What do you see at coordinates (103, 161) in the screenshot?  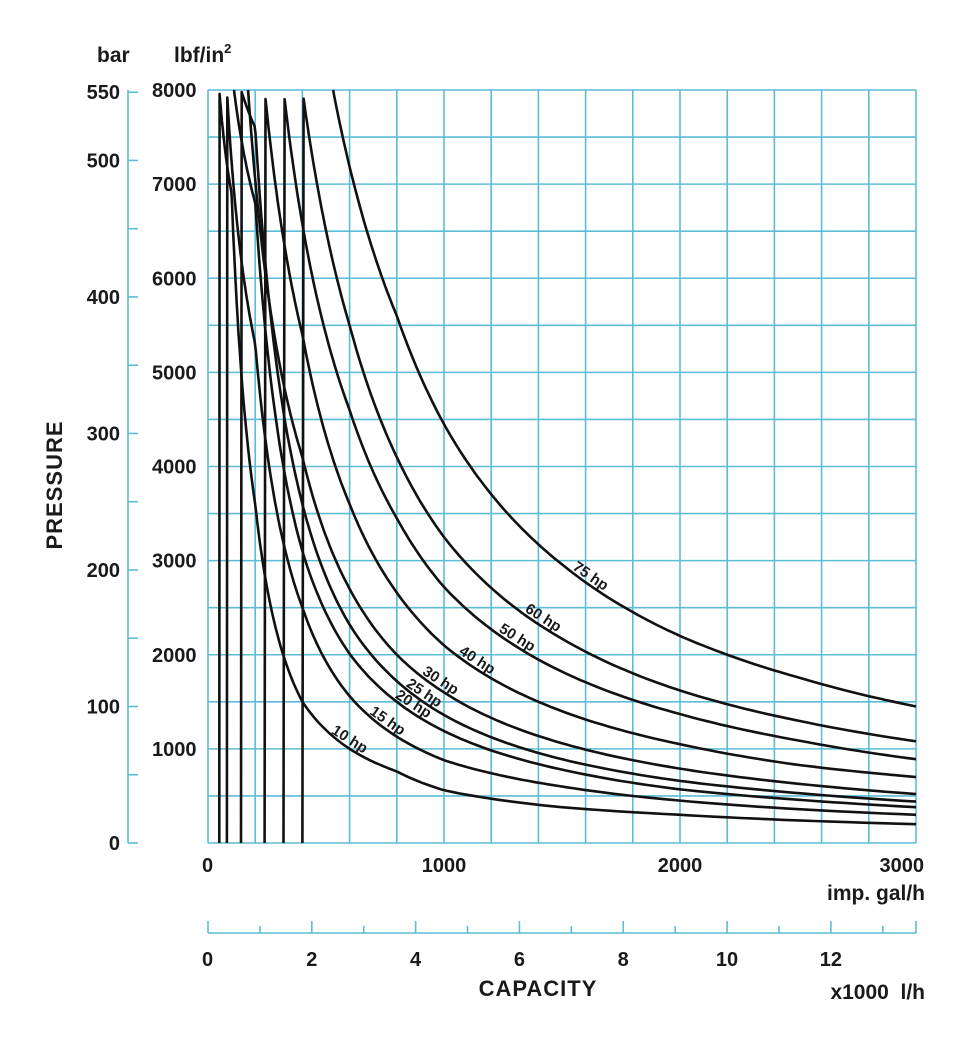 I see `outer-y-tick-label: 500` at bounding box center [103, 161].